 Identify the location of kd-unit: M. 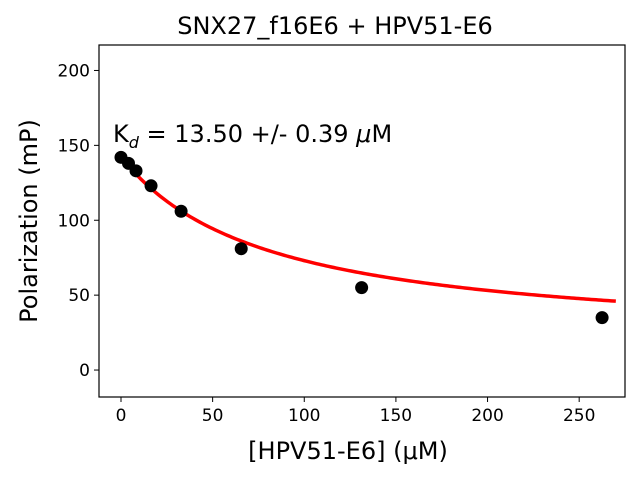
(381, 134).